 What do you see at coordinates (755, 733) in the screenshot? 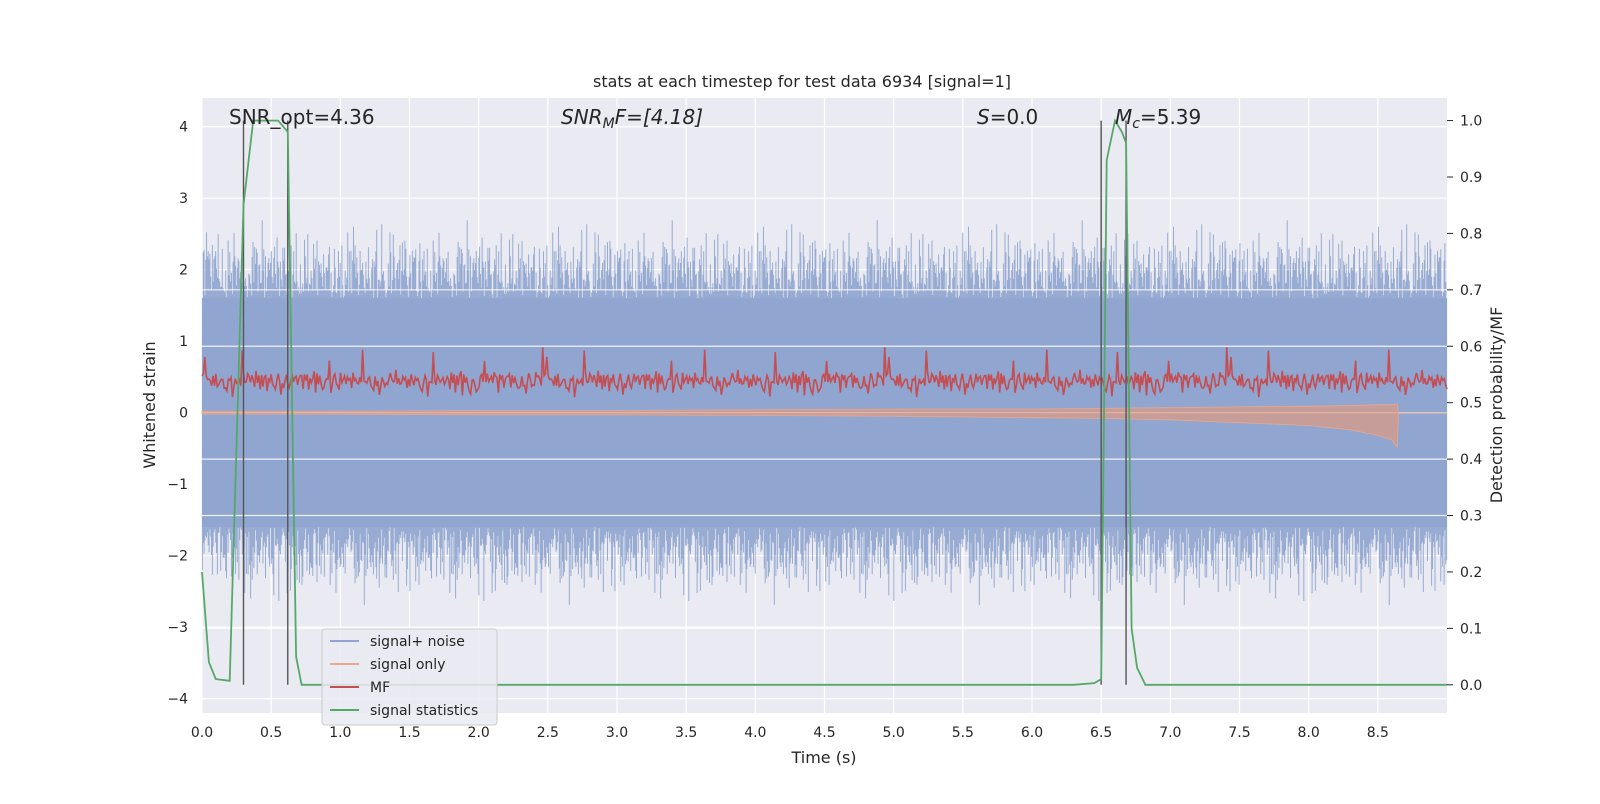
I see `x-tick-label-8: 4.0` at bounding box center [755, 733].